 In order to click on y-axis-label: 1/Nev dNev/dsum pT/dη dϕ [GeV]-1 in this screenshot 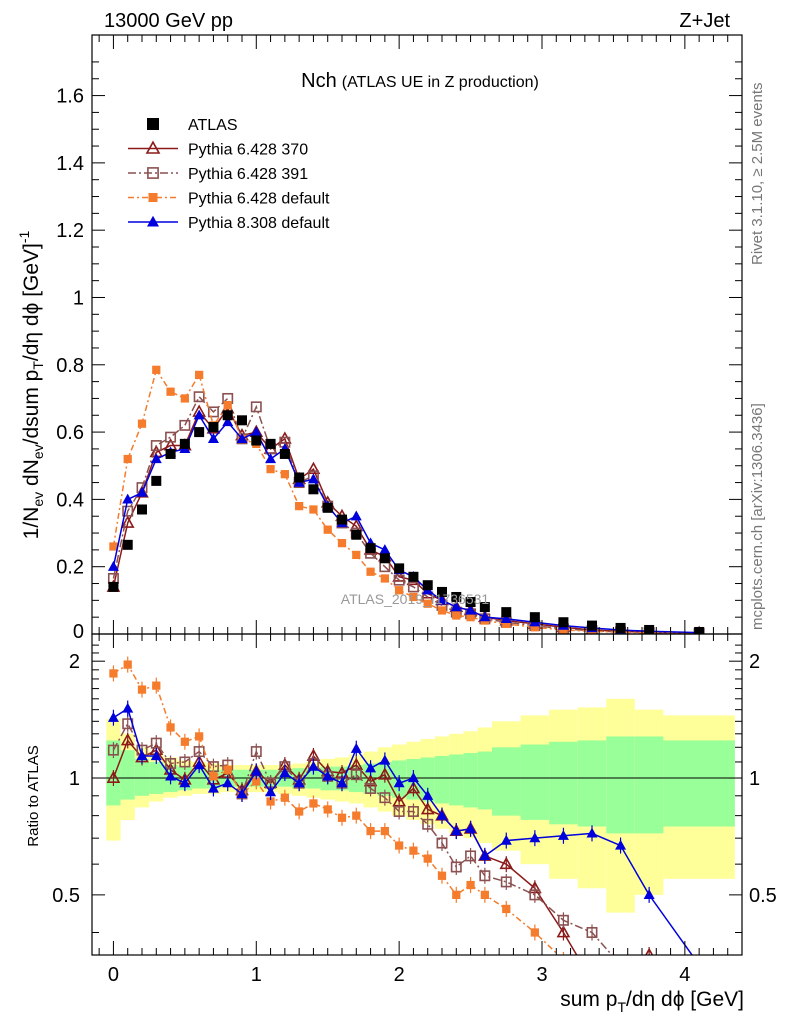, I will do `click(31, 384)`.